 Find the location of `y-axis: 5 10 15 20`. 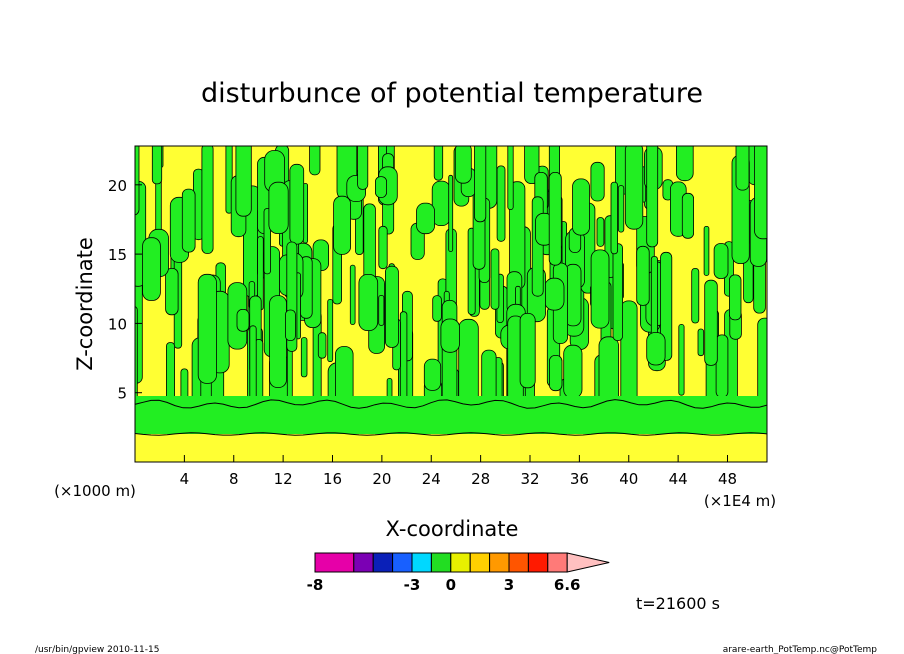

y-axis: 5 10 15 20 is located at coordinates (125, 290).